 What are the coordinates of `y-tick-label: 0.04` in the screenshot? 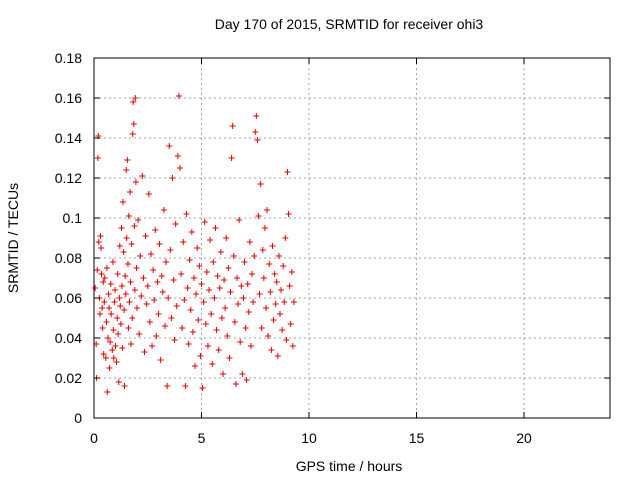 It's located at (68, 338).